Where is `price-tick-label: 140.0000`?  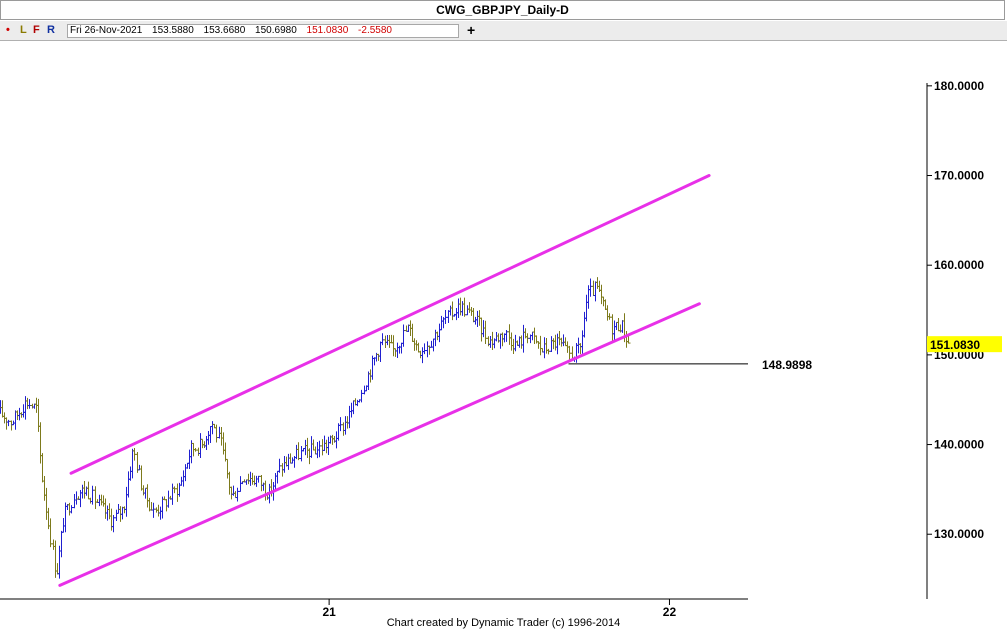
price-tick-label: 140.0000 is located at coordinates (959, 445).